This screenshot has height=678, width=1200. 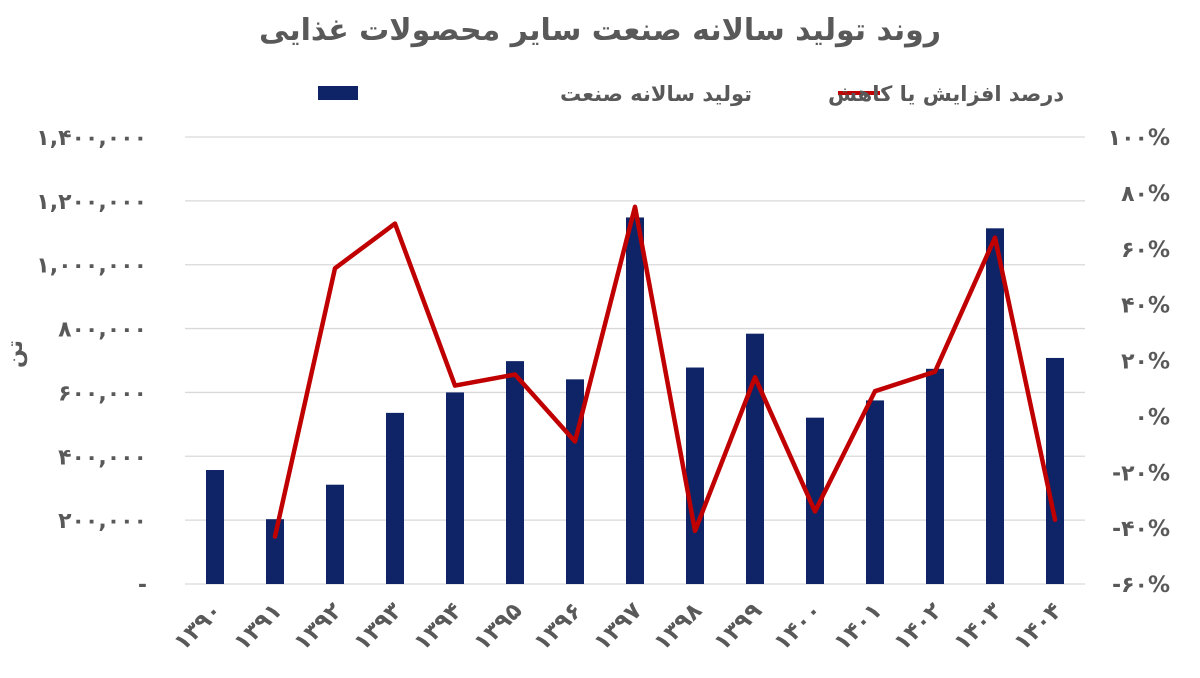 I want to click on x-tick-label: ۱۴۰۱, so click(x=858, y=627).